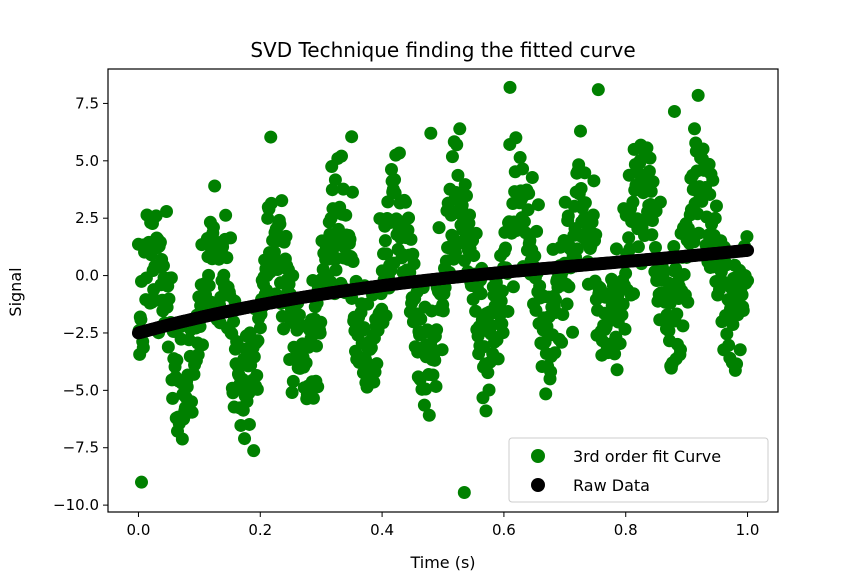  What do you see at coordinates (87, 103) in the screenshot?
I see `y-tick-label: 7.5` at bounding box center [87, 103].